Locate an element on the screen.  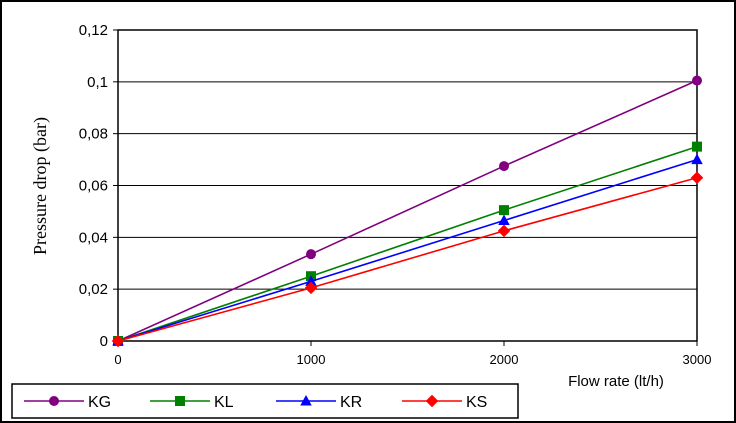
legend-entry: KL is located at coordinates (192, 402).